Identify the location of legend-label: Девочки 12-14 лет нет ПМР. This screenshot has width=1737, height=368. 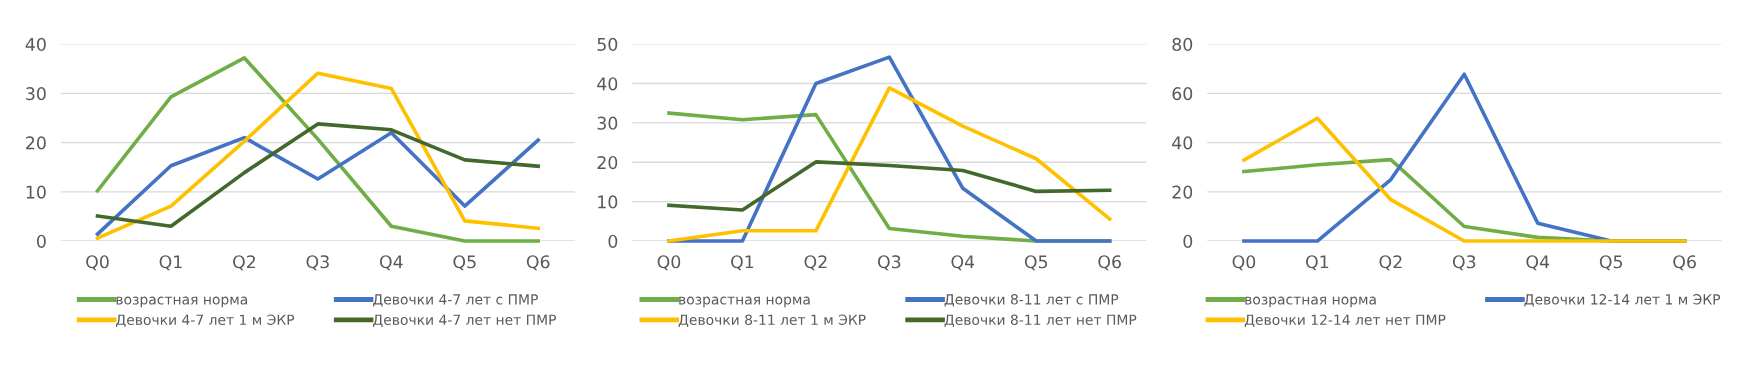
(1345, 320).